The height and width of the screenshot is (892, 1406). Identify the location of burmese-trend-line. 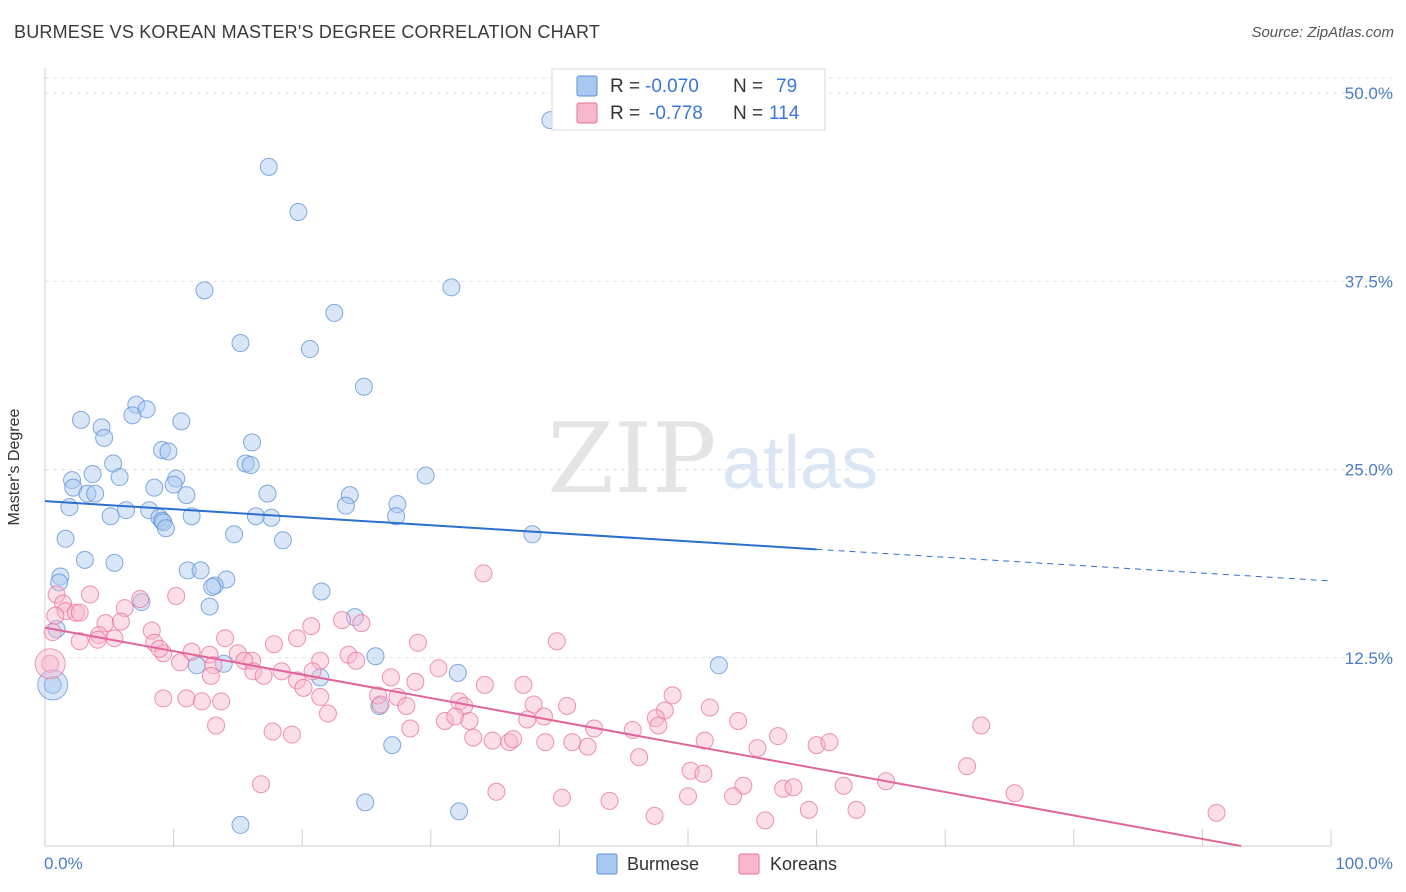
(430, 525).